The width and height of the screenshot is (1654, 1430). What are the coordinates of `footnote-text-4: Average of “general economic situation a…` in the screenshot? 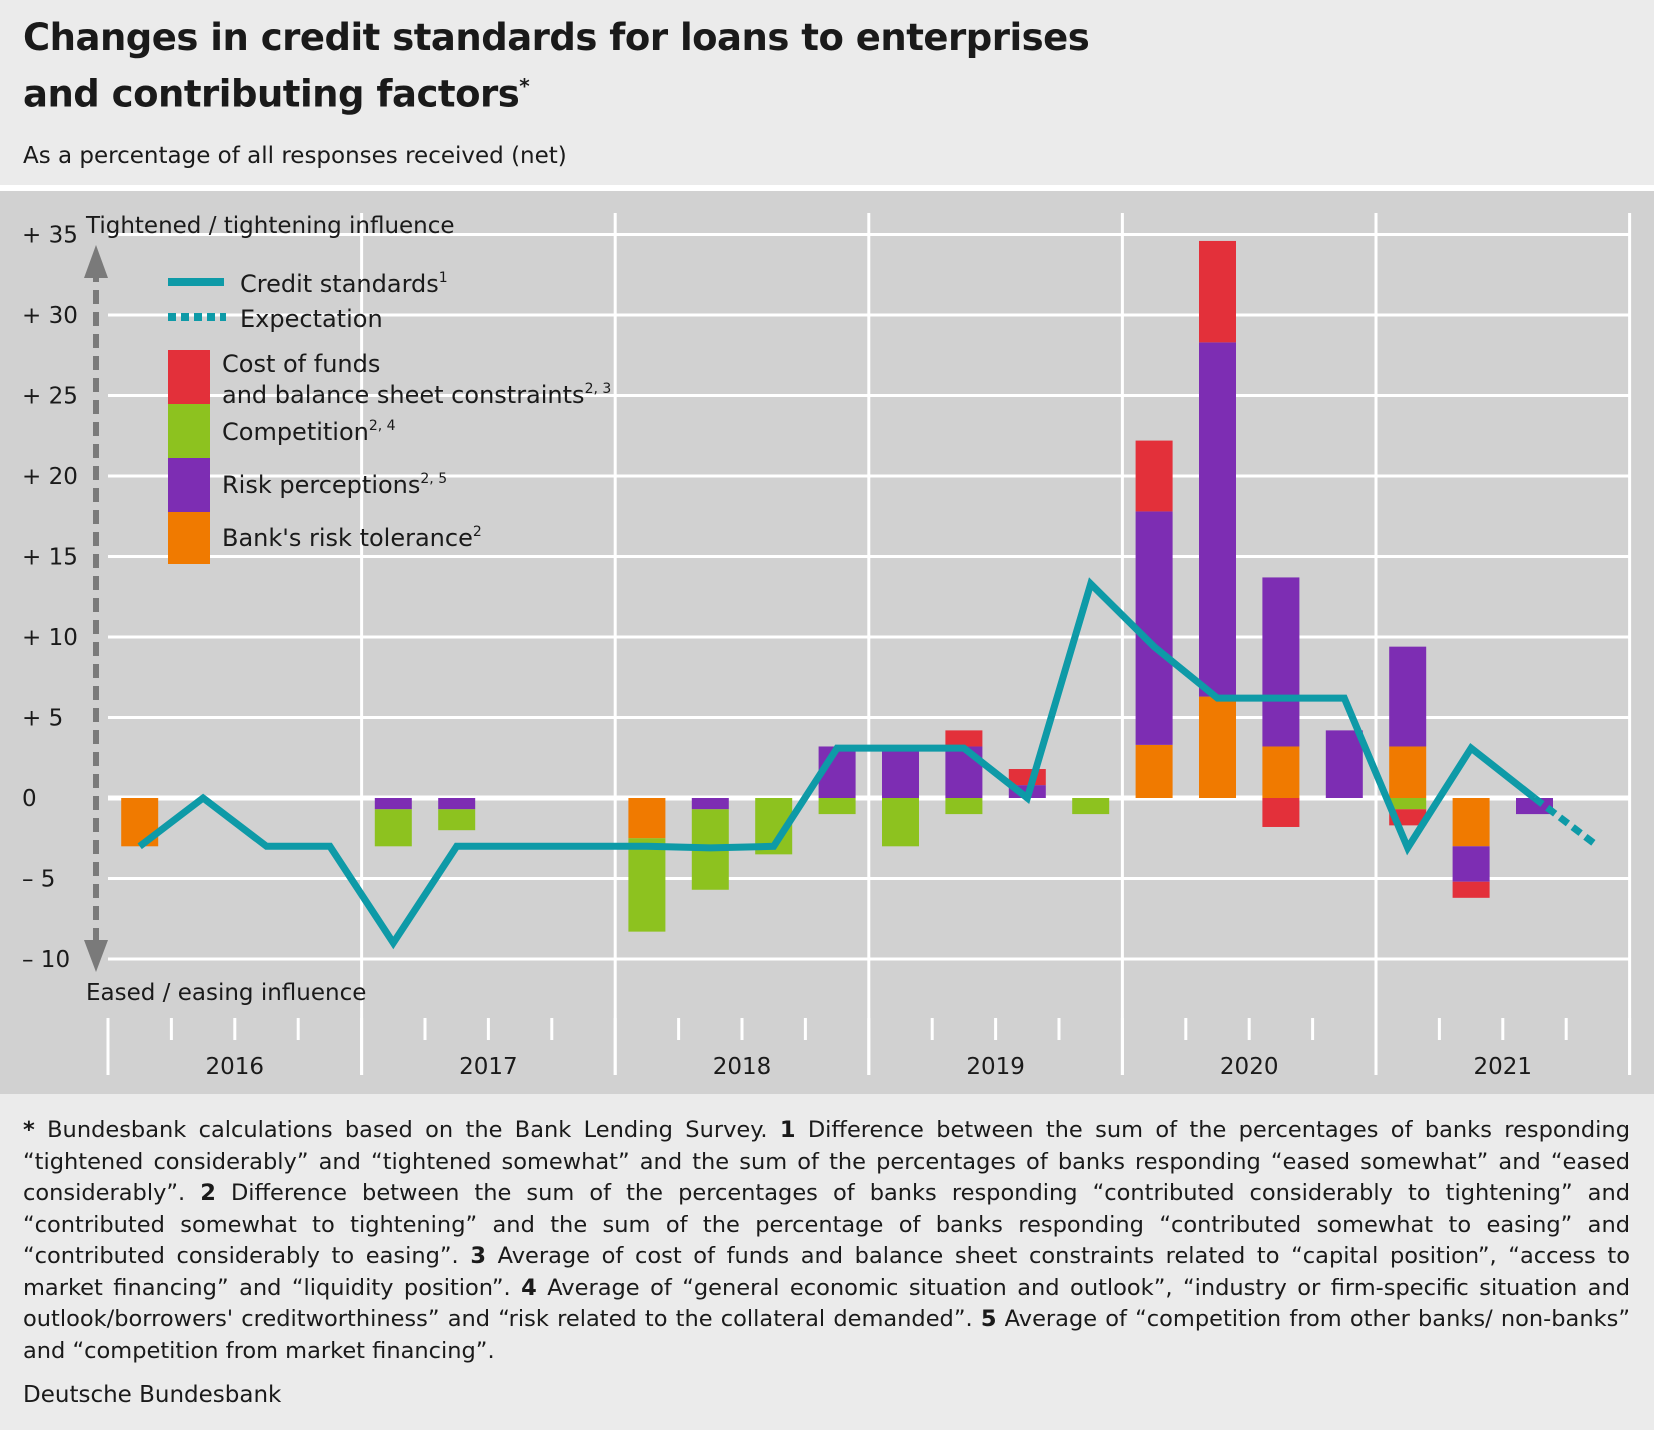 It's located at (826, 1303).